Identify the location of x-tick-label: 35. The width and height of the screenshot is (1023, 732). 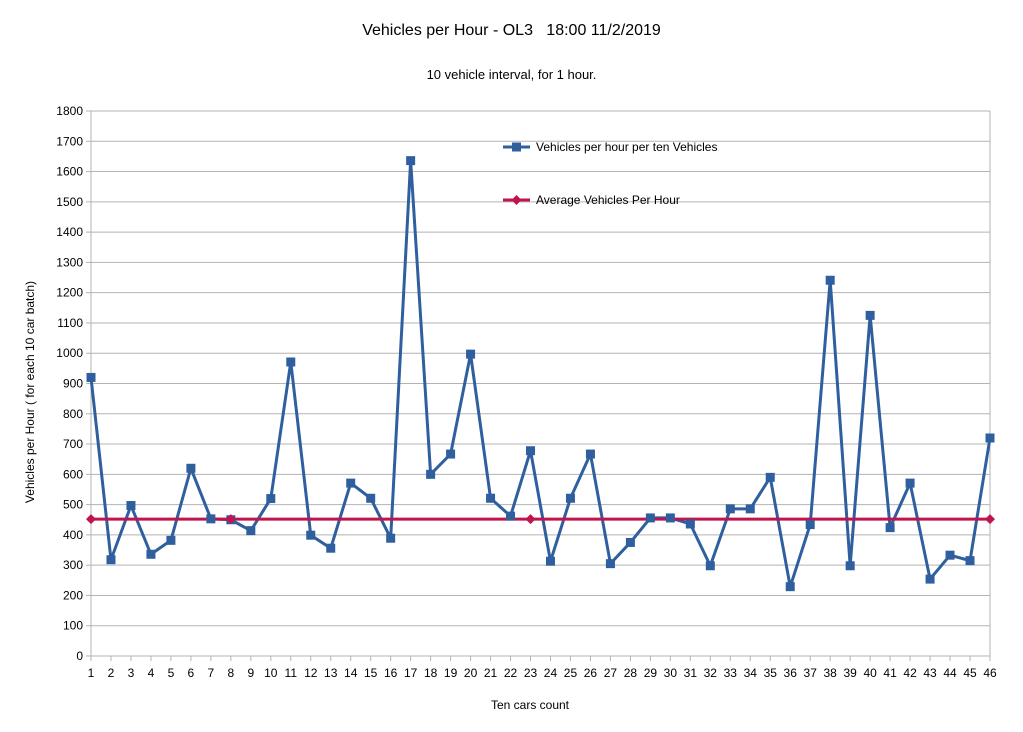
(771, 673).